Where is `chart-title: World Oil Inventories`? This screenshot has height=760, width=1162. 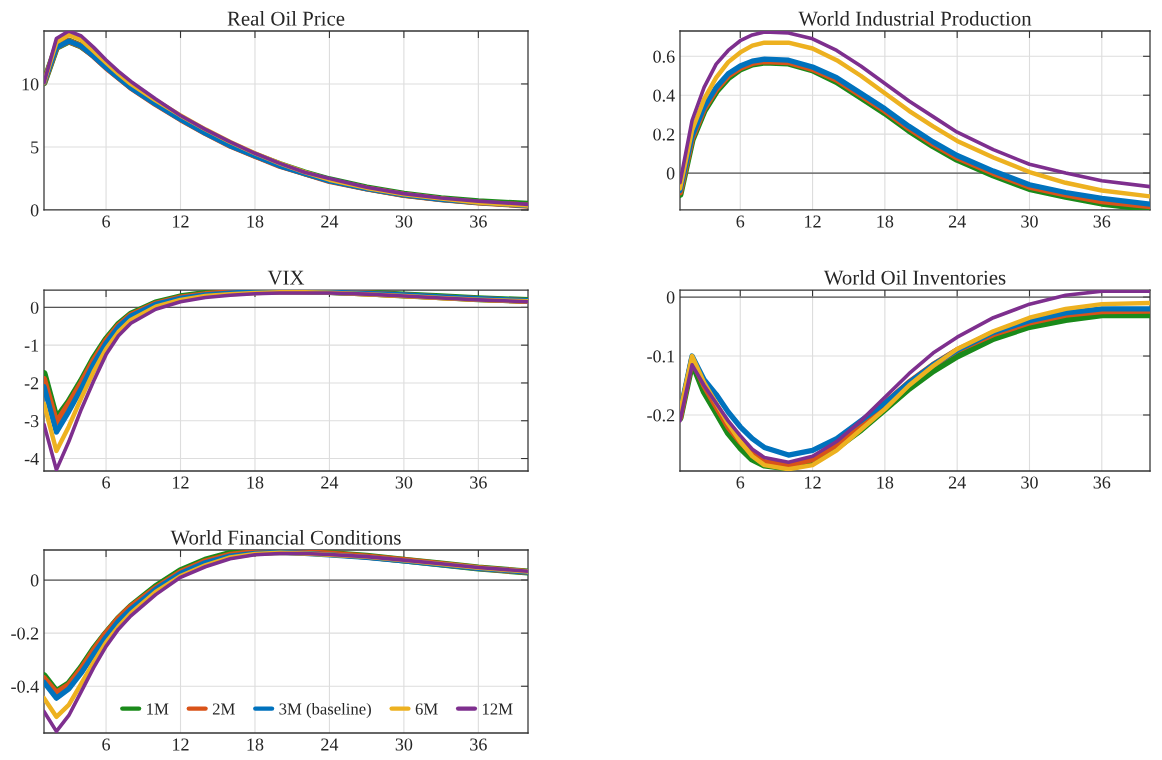 chart-title: World Oil Inventories is located at coordinates (914, 277).